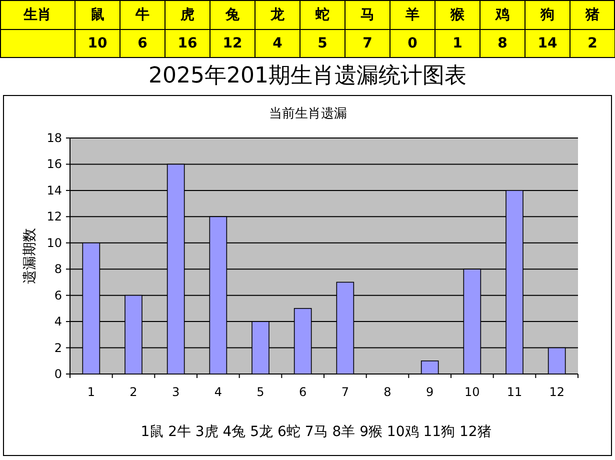  Describe the element at coordinates (322, 15) in the screenshot. I see `x-tick-label: 蛇` at that location.